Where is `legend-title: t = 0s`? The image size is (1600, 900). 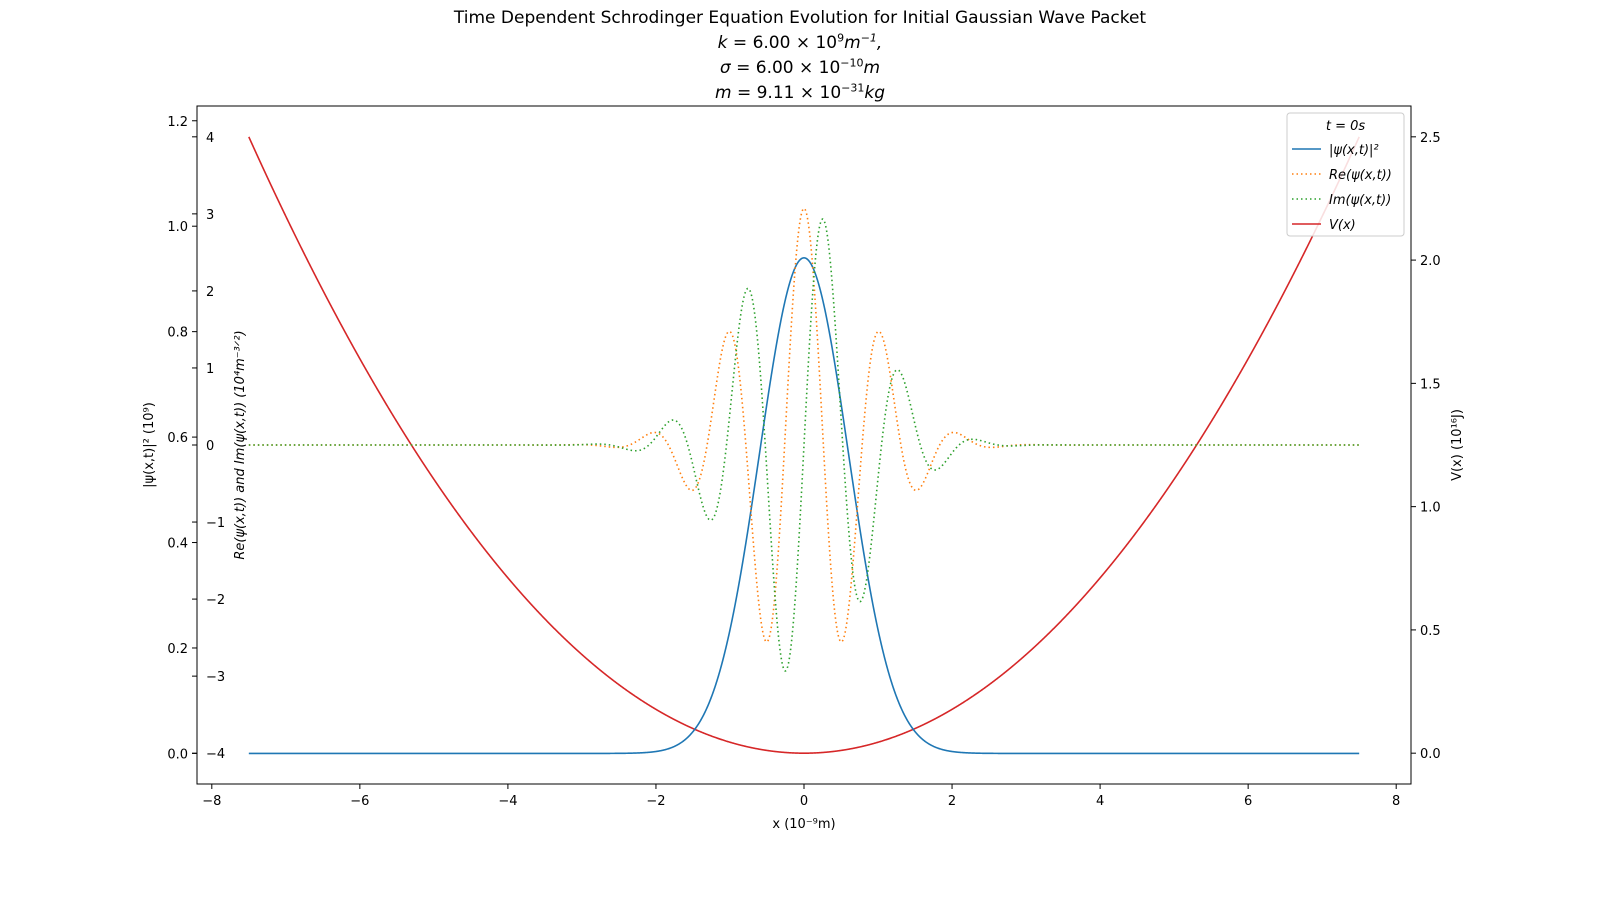
legend-title: t = 0s is located at coordinates (1346, 126).